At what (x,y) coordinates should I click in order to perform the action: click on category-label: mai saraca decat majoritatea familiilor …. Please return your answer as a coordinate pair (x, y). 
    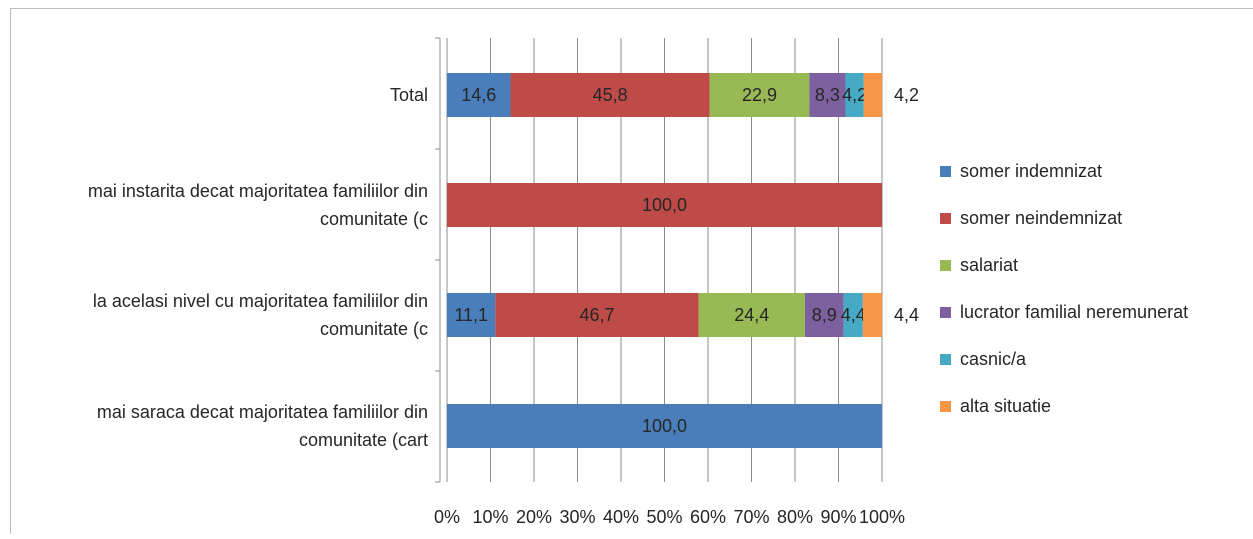
    Looking at the image, I should click on (262, 412).